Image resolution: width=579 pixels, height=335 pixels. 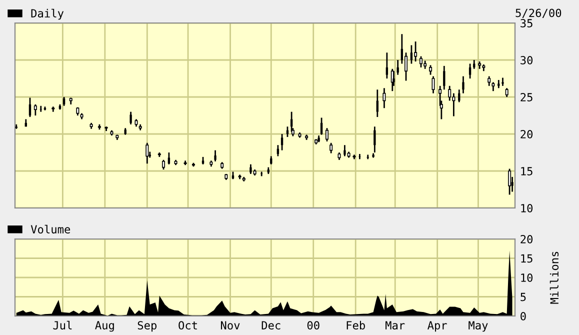 What do you see at coordinates (47, 14) in the screenshot?
I see `legend-label: Daily` at bounding box center [47, 14].